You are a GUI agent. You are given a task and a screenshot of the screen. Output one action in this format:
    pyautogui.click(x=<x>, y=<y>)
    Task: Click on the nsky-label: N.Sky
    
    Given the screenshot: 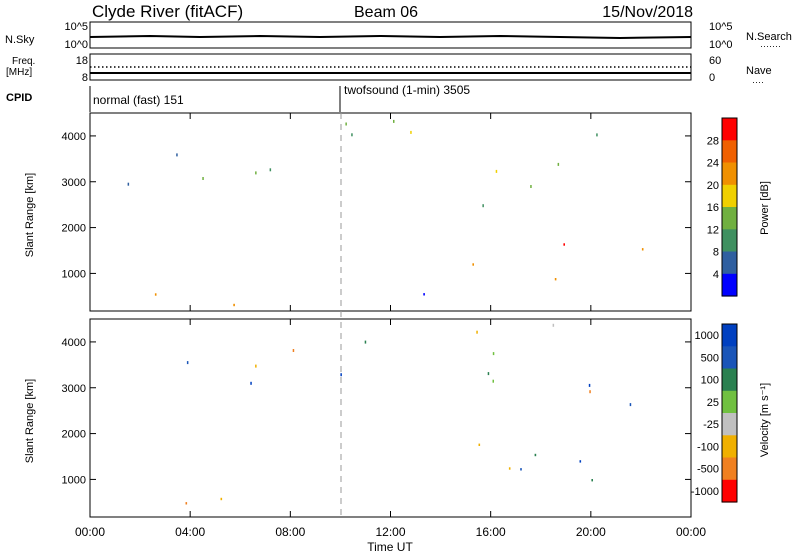 What is the action you would take?
    pyautogui.click(x=20, y=40)
    